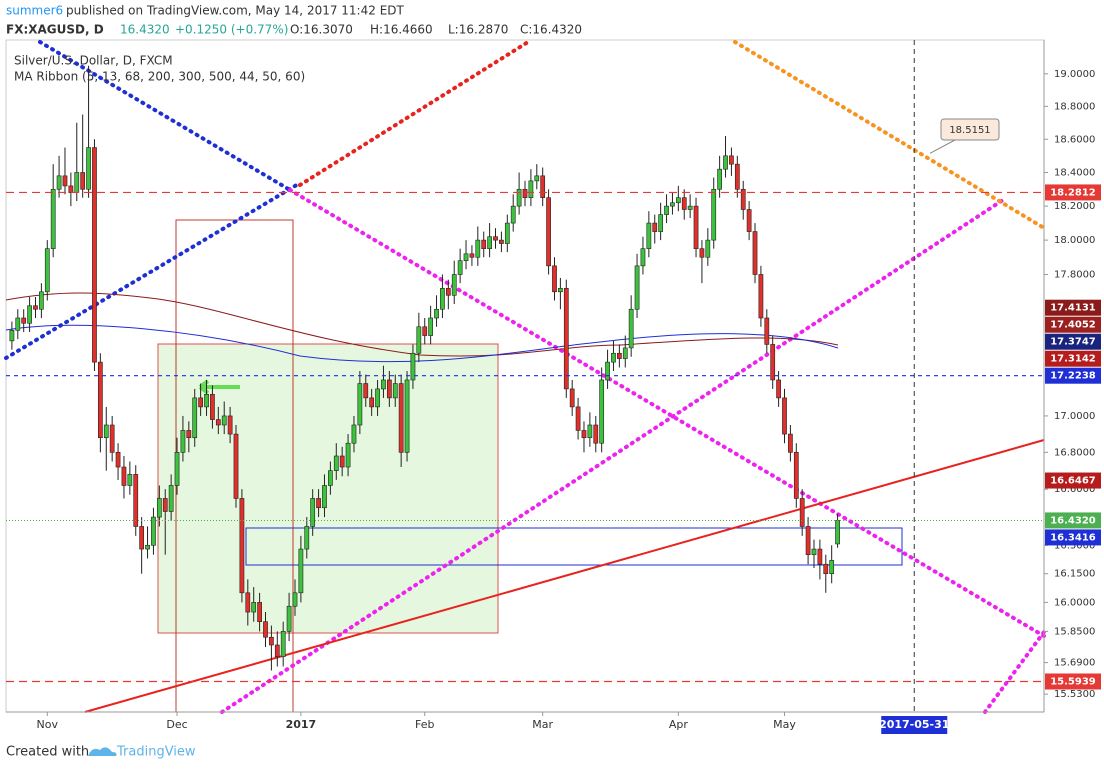 This screenshot has width=1104, height=774. What do you see at coordinates (542, 724) in the screenshot?
I see `x-tick-label: Mar` at bounding box center [542, 724].